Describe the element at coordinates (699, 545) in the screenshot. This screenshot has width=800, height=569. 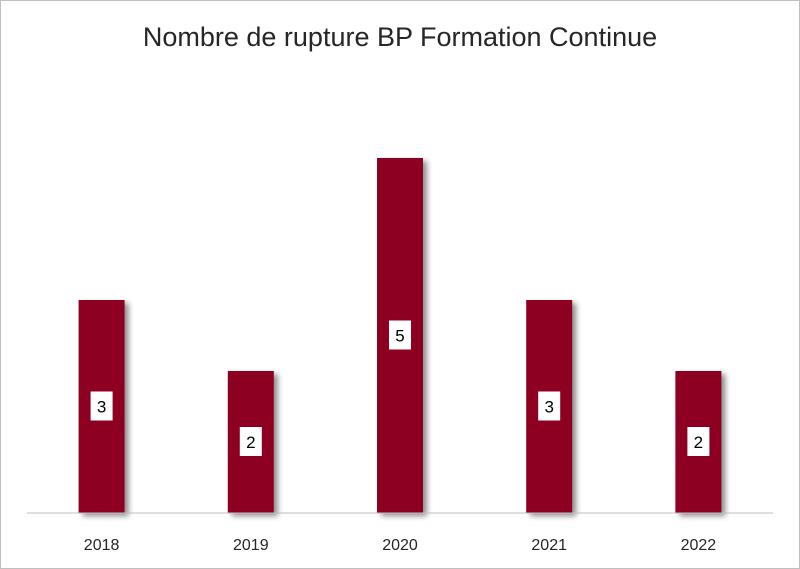
I see `x-tick-label: 2022` at that location.